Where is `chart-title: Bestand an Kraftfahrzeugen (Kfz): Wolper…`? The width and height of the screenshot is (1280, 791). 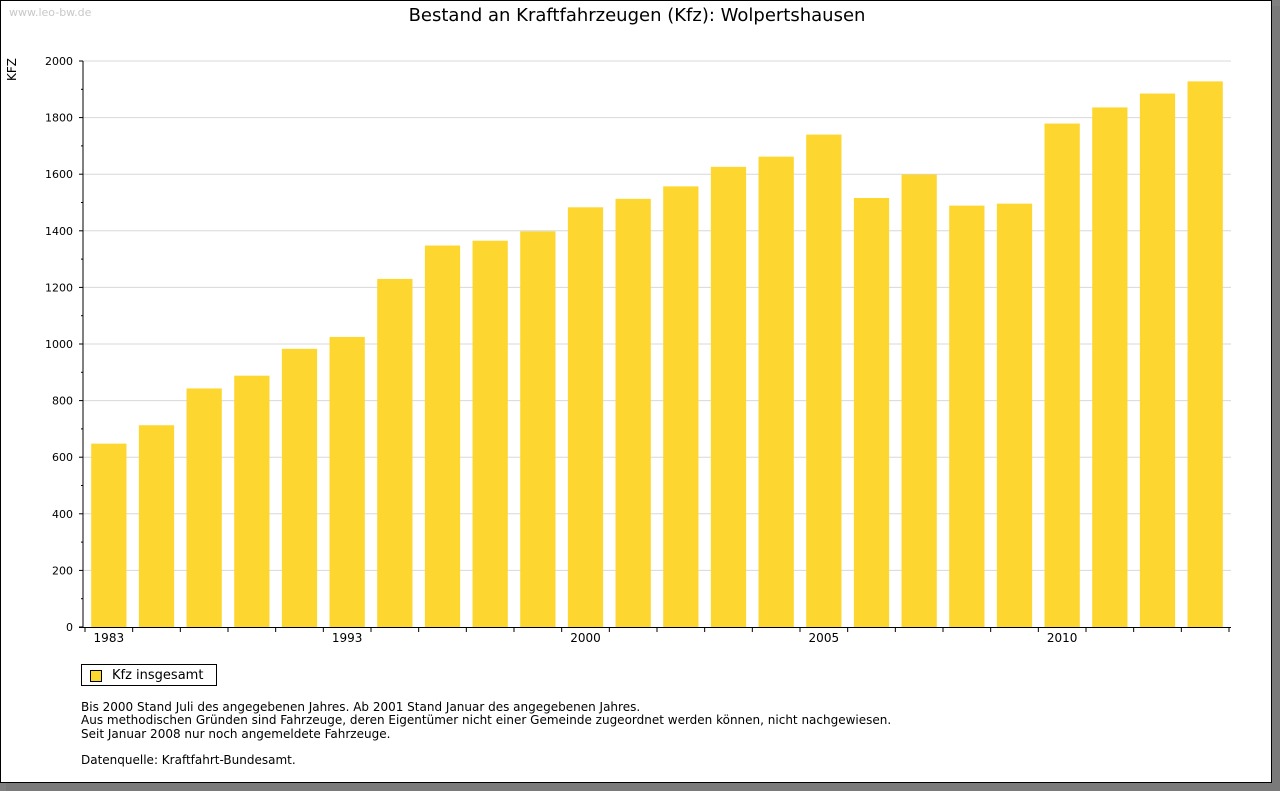
chart-title: Bestand an Kraftfahrzeugen (Kfz): Wolper… is located at coordinates (637, 15).